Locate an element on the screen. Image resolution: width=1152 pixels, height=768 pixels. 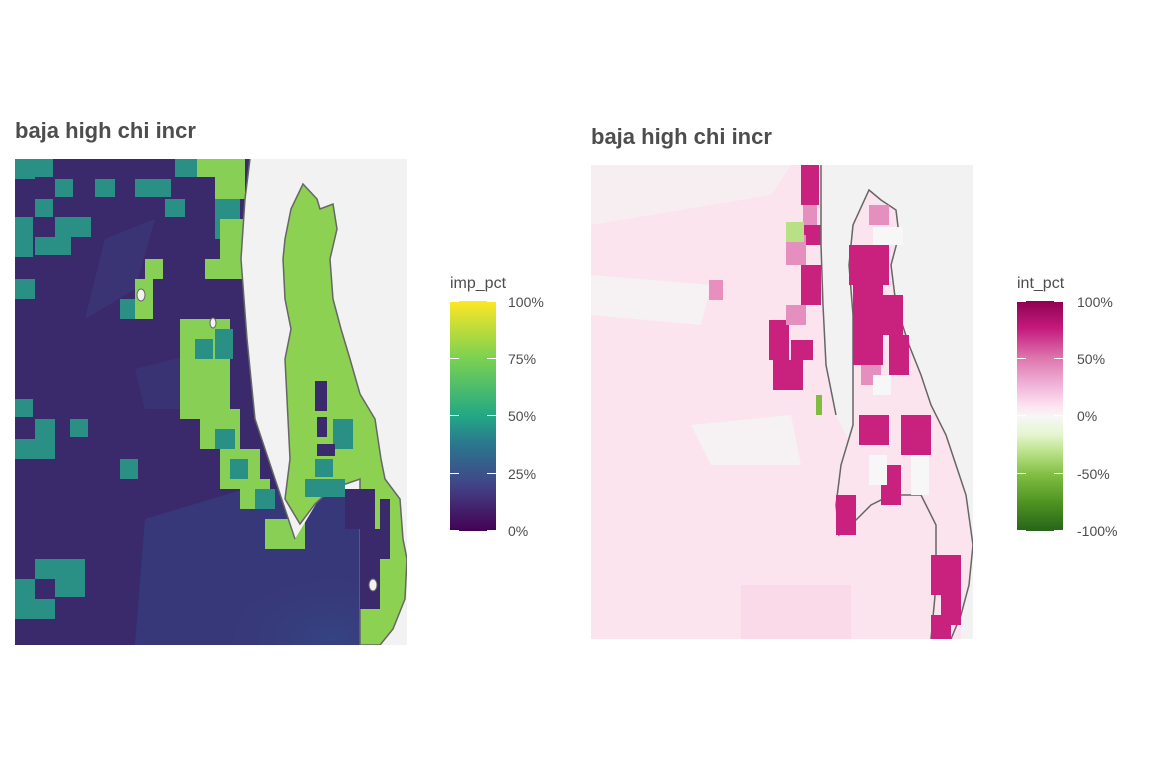
right-legend-label-100: 100% is located at coordinates (1095, 302).